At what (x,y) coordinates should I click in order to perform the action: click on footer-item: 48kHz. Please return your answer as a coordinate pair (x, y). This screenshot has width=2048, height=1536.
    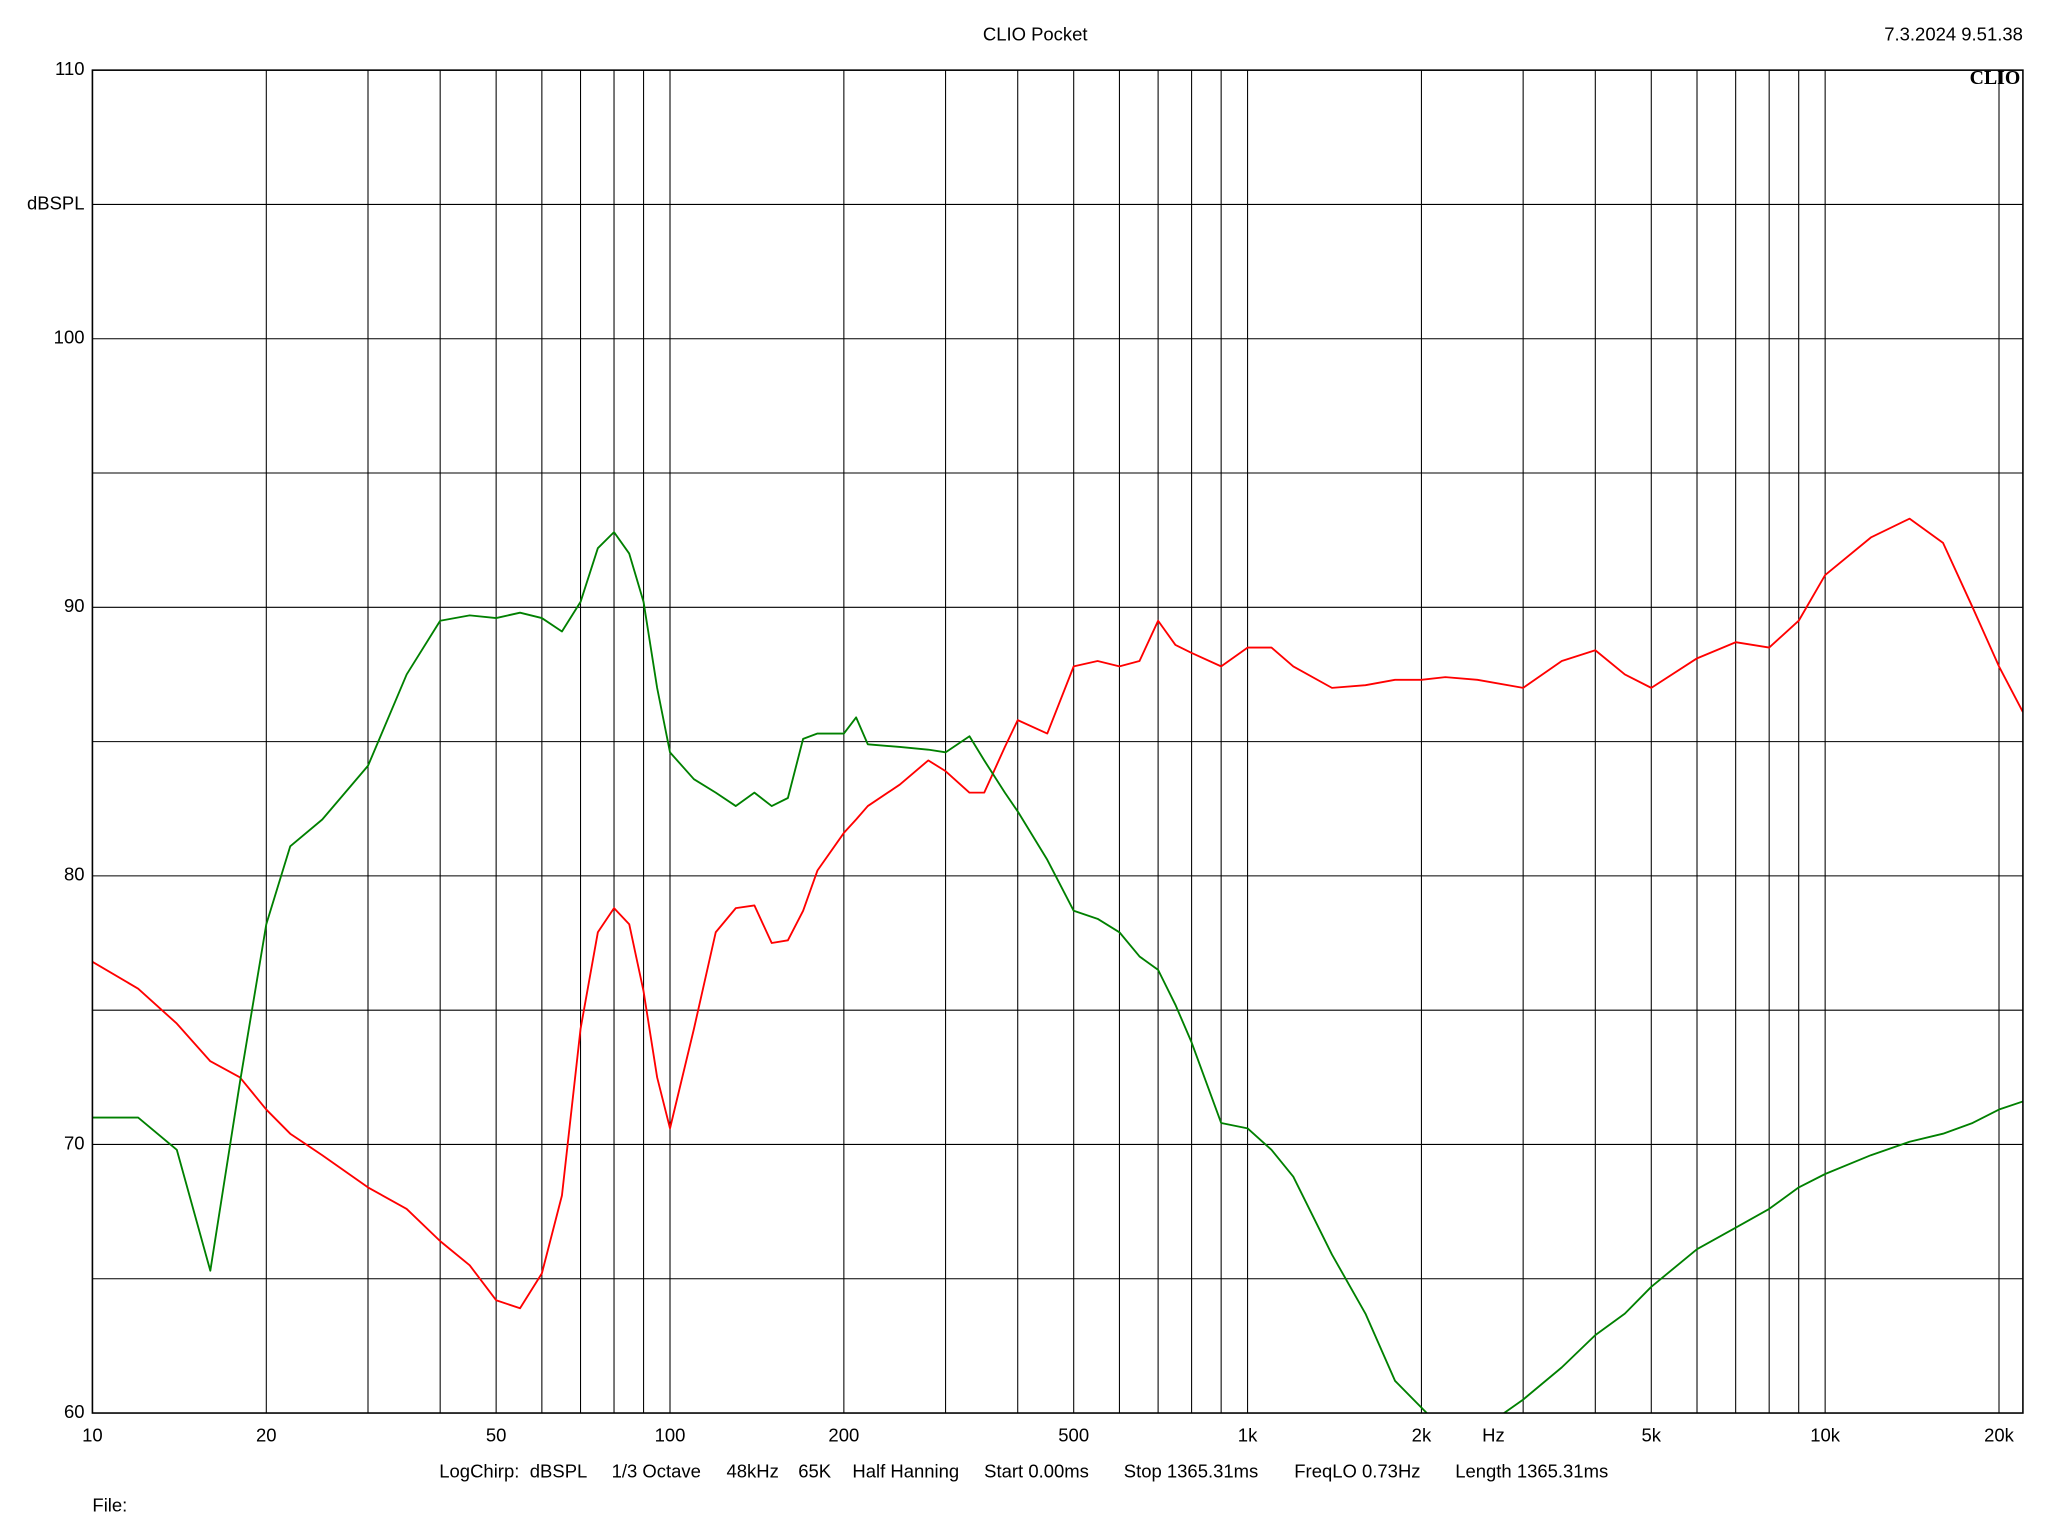
    Looking at the image, I should click on (752, 1470).